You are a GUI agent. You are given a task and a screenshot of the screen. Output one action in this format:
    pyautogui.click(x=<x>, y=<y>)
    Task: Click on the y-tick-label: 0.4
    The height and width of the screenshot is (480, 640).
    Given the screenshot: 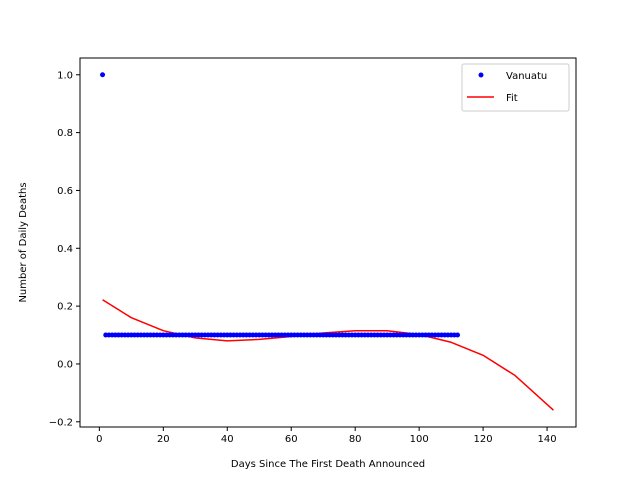 What is the action you would take?
    pyautogui.click(x=65, y=249)
    